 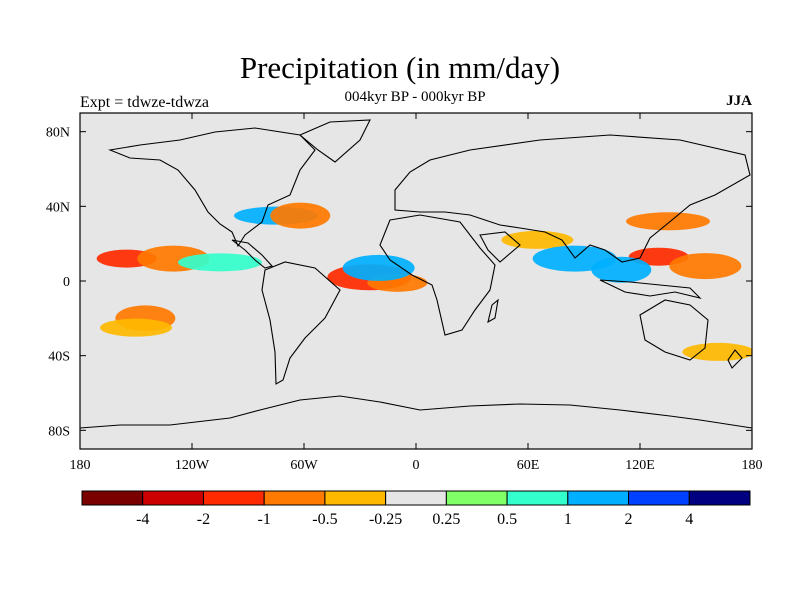 What do you see at coordinates (446, 519) in the screenshot?
I see `colorbar-label: 0.25` at bounding box center [446, 519].